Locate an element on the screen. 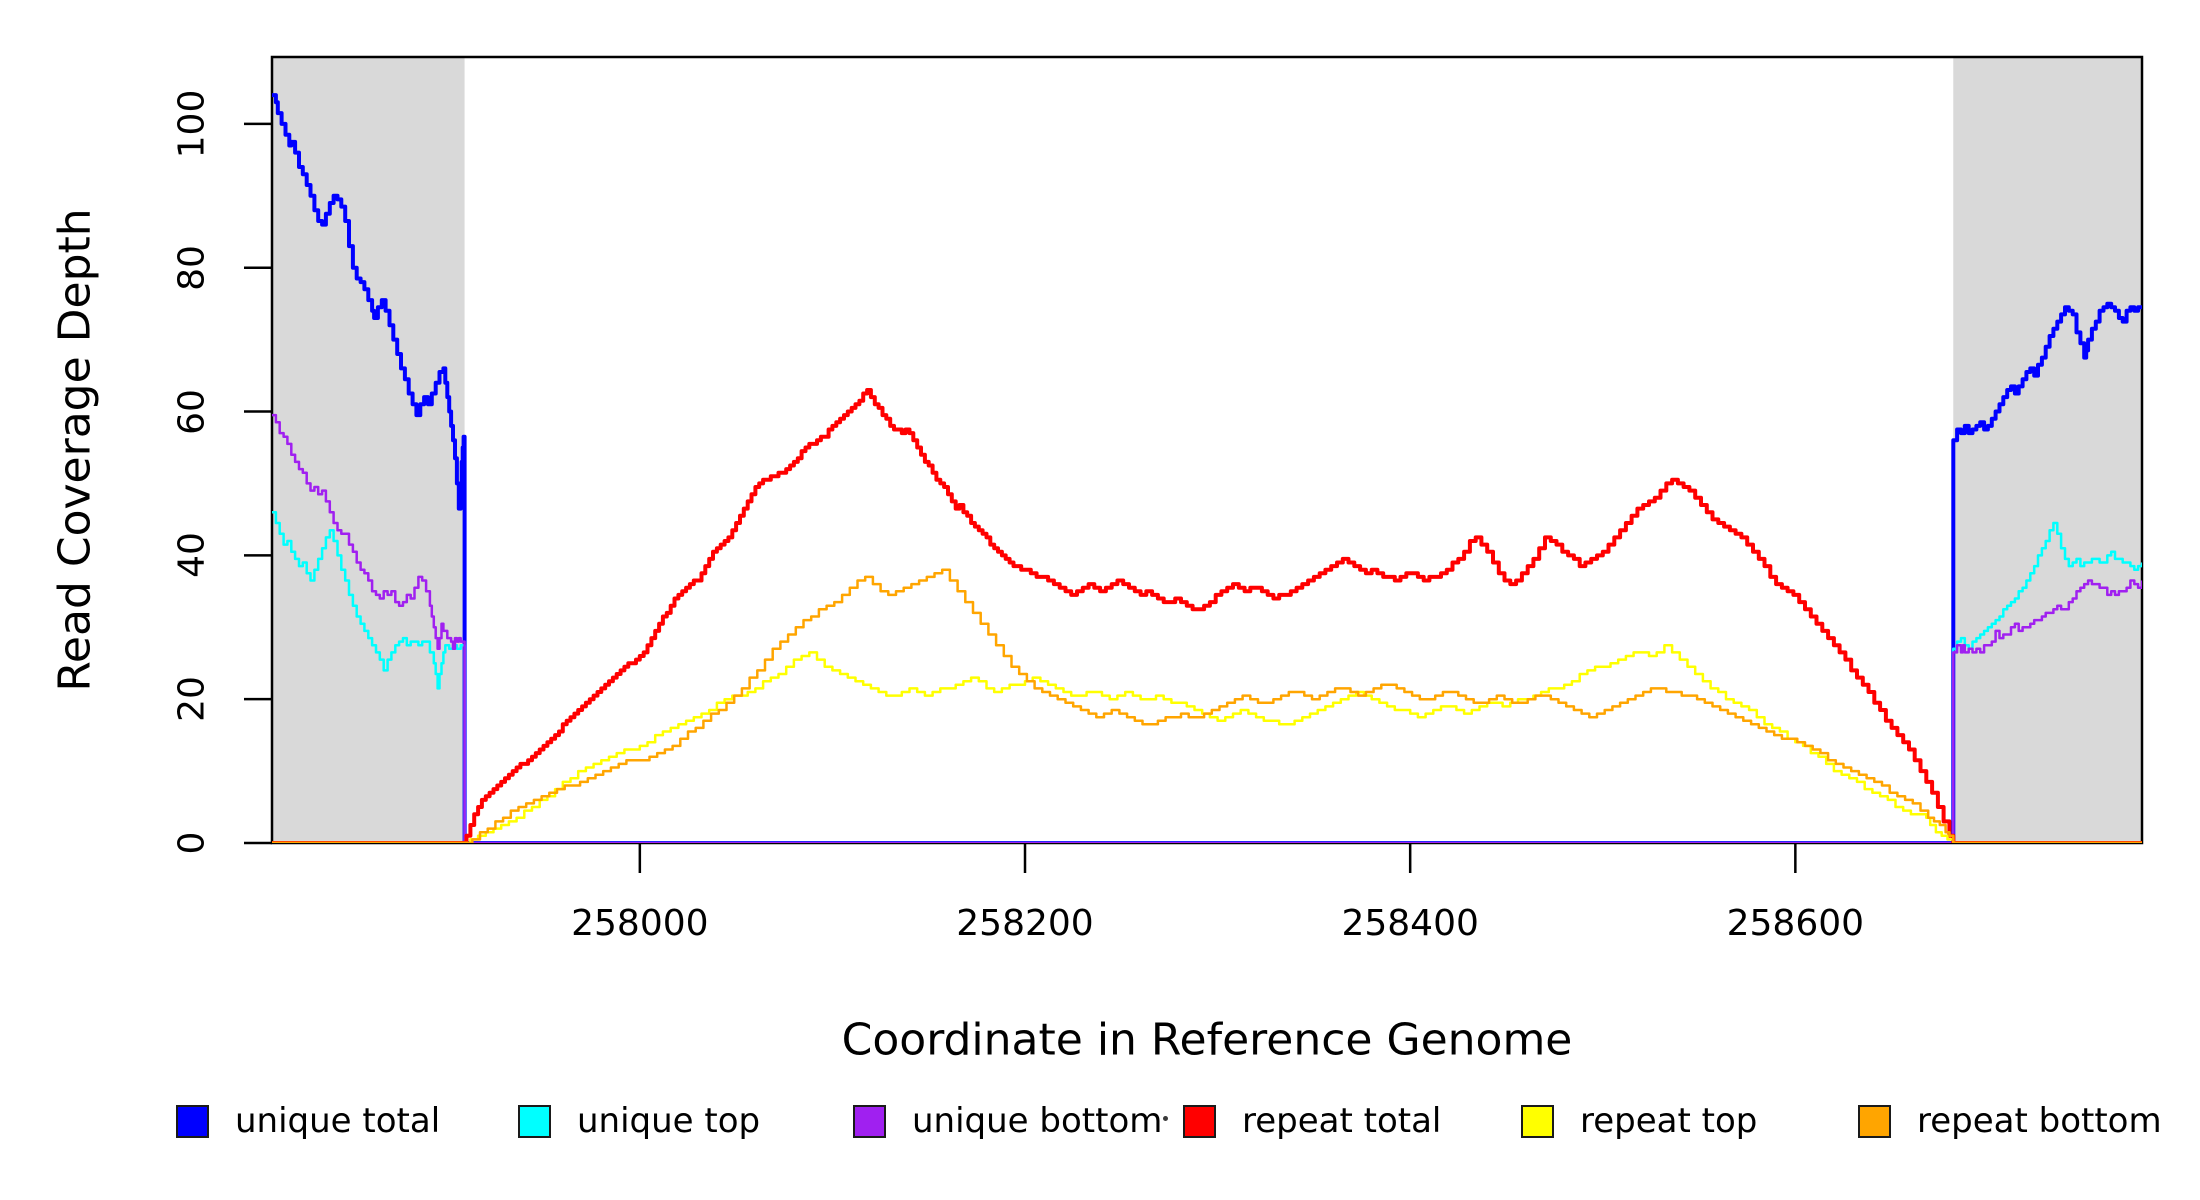 The height and width of the screenshot is (1200, 2200). y-tick-label: 100 is located at coordinates (192, 124).